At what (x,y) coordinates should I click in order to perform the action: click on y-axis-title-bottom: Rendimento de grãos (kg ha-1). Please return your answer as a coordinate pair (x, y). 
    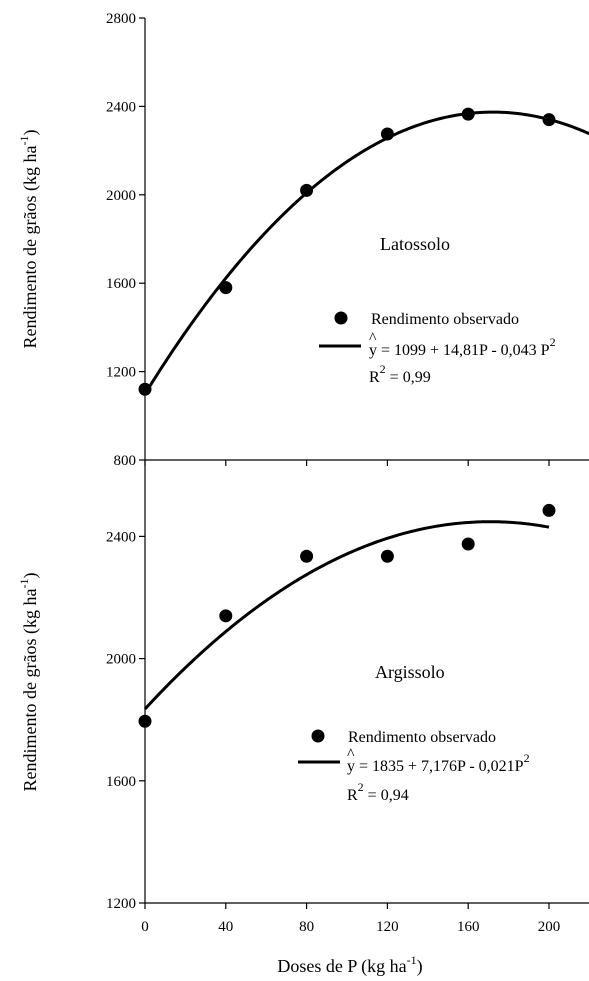
    Looking at the image, I should click on (29, 682).